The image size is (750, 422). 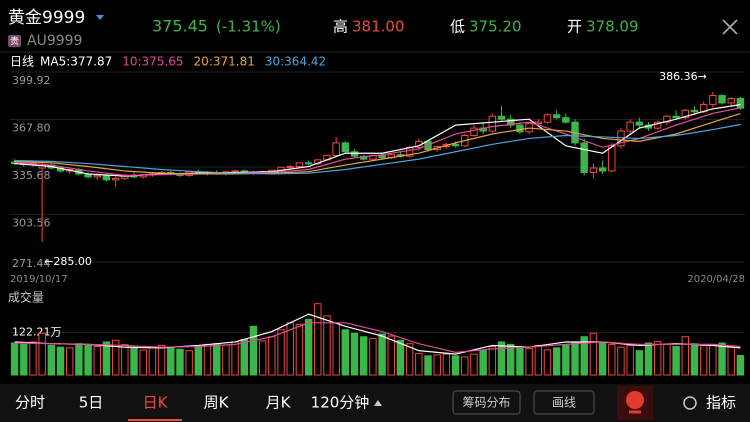 What do you see at coordinates (31, 80) in the screenshot?
I see `y-tick-label: 399.92` at bounding box center [31, 80].